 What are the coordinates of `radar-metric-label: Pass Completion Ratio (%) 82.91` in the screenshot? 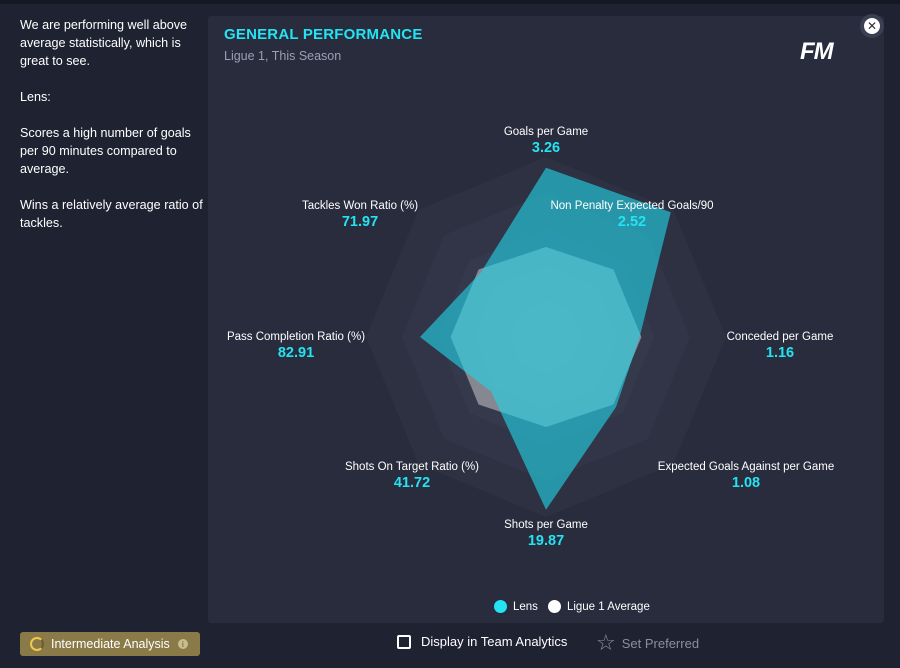 It's located at (296, 346).